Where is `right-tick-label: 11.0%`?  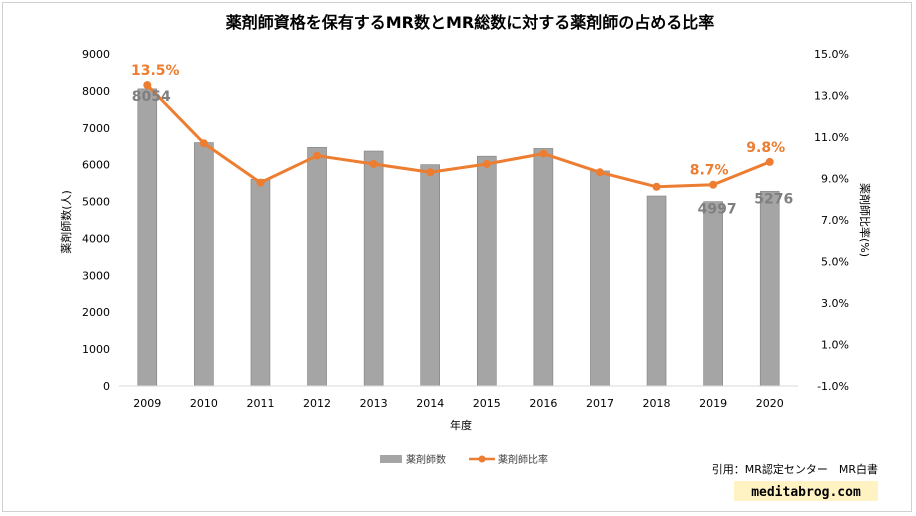
right-tick-label: 11.0% is located at coordinates (831, 137).